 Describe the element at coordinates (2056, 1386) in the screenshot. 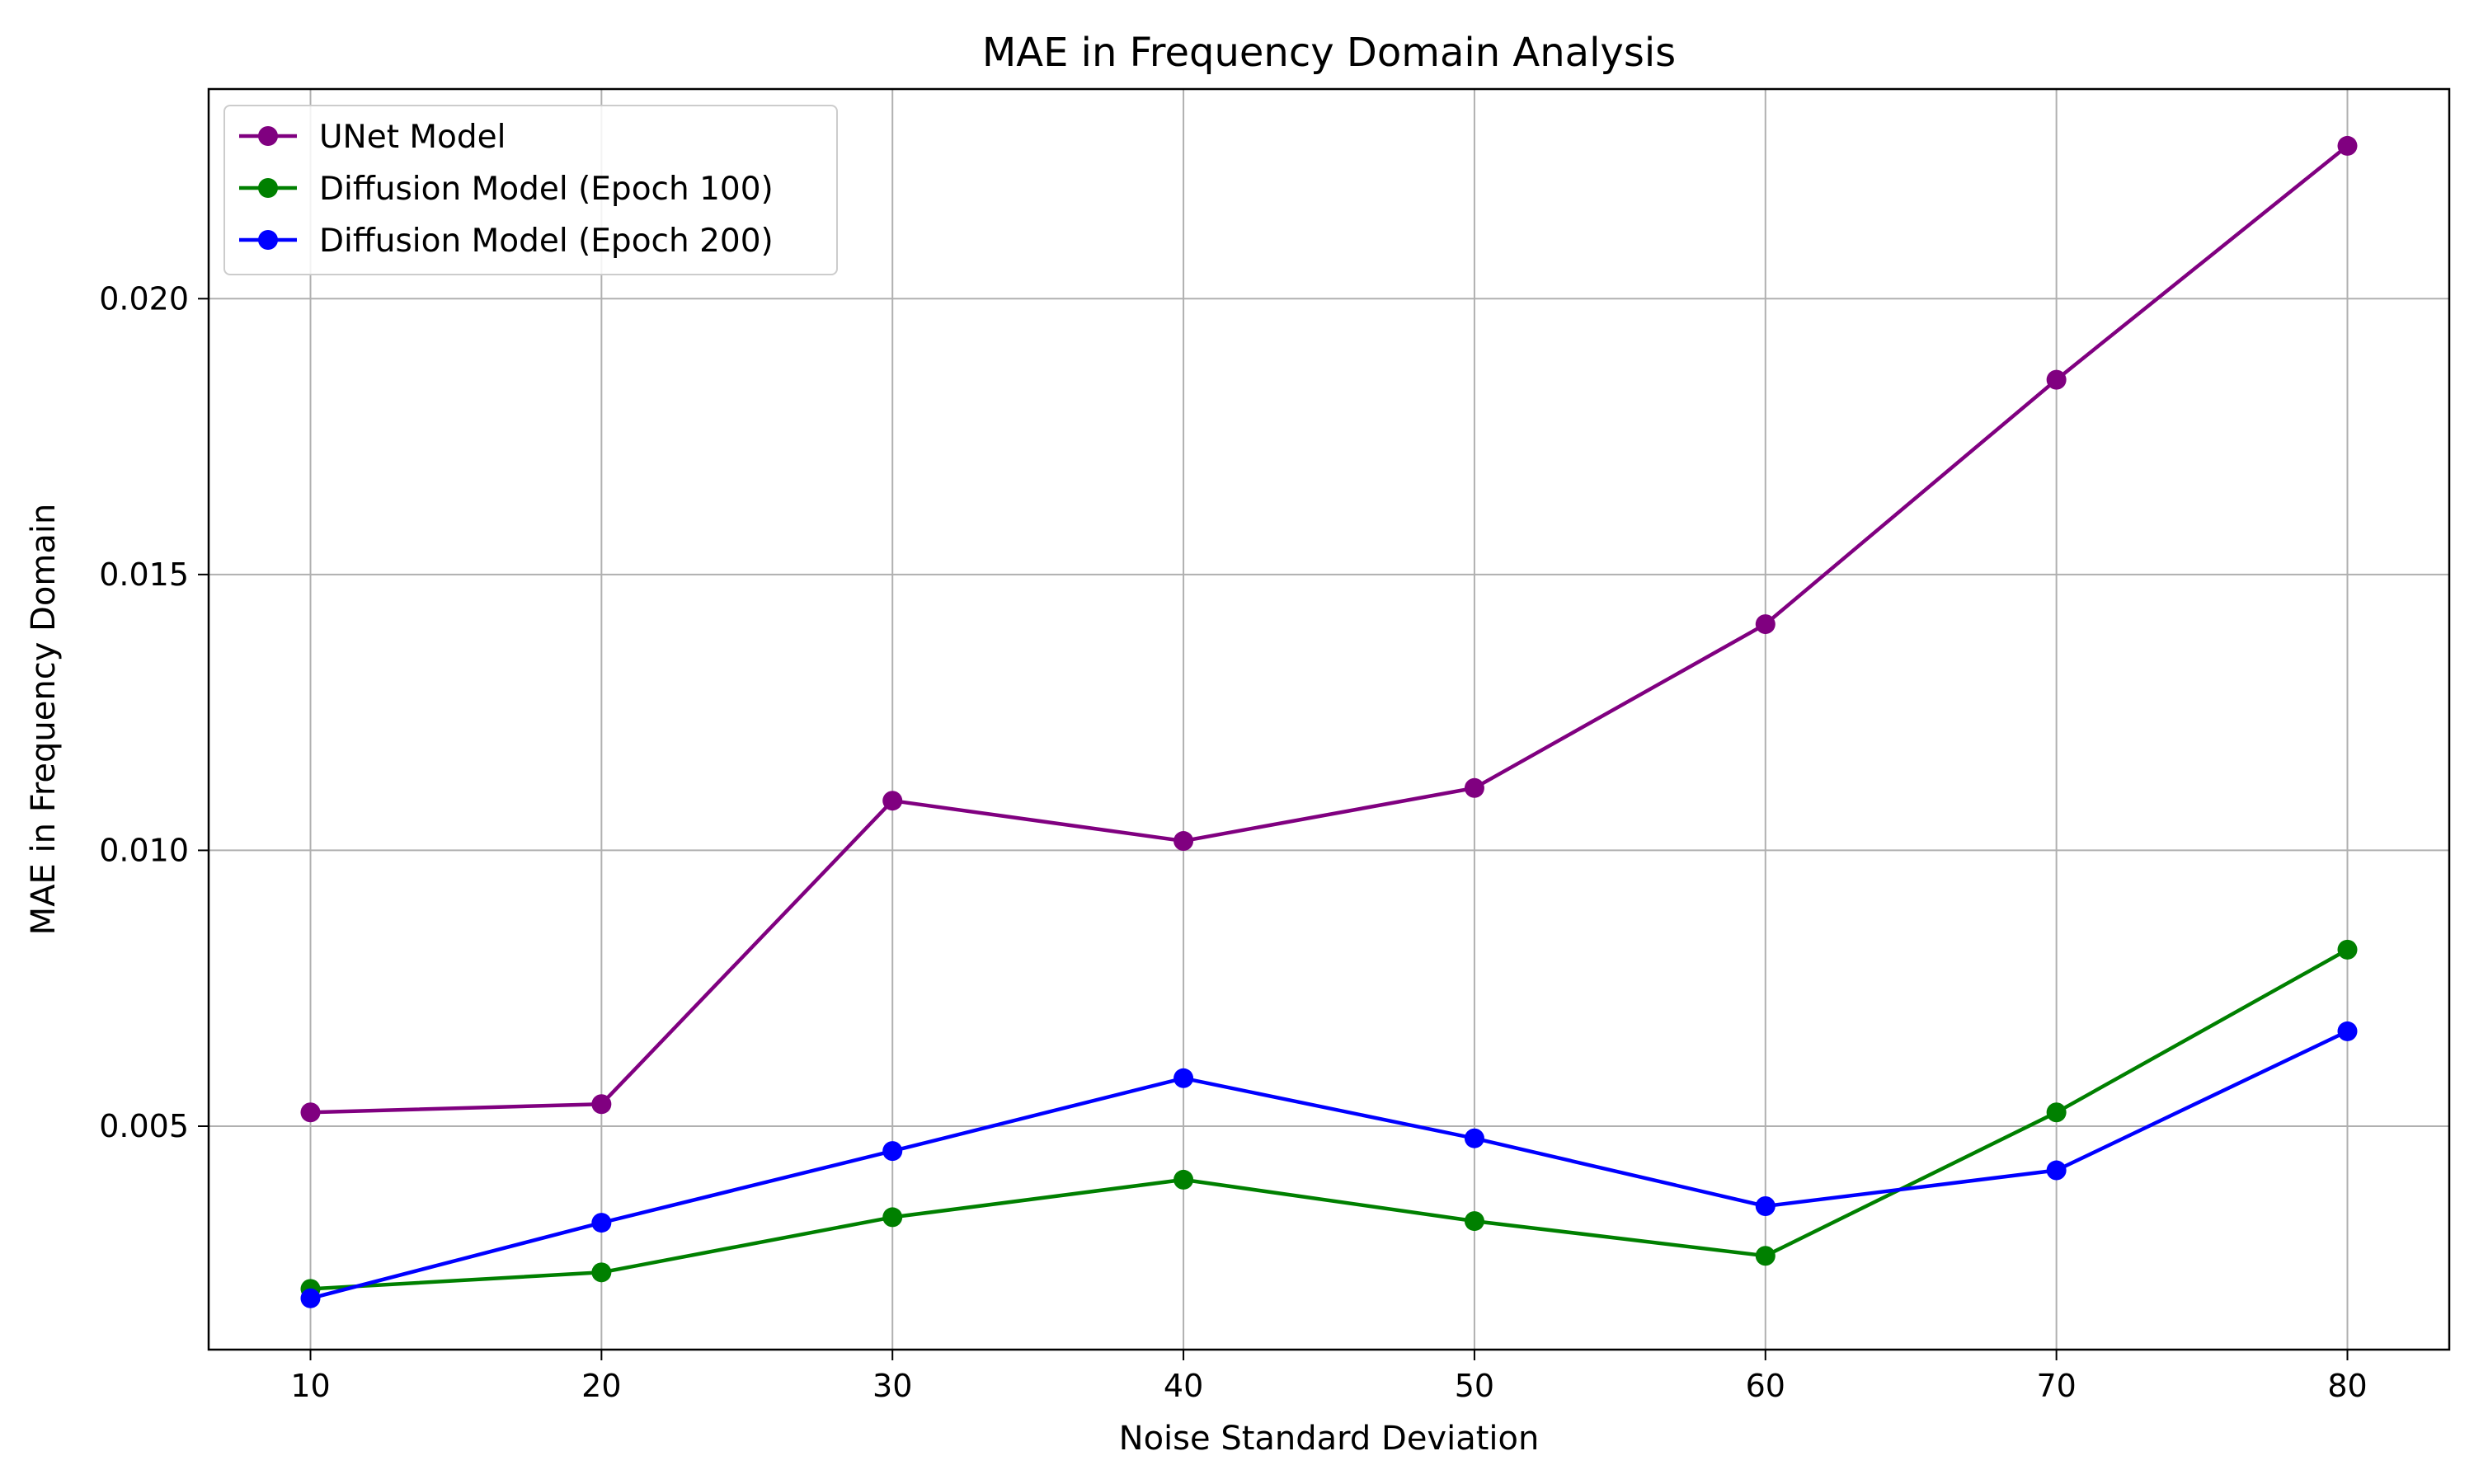

I see `x-tick-label: 70` at that location.